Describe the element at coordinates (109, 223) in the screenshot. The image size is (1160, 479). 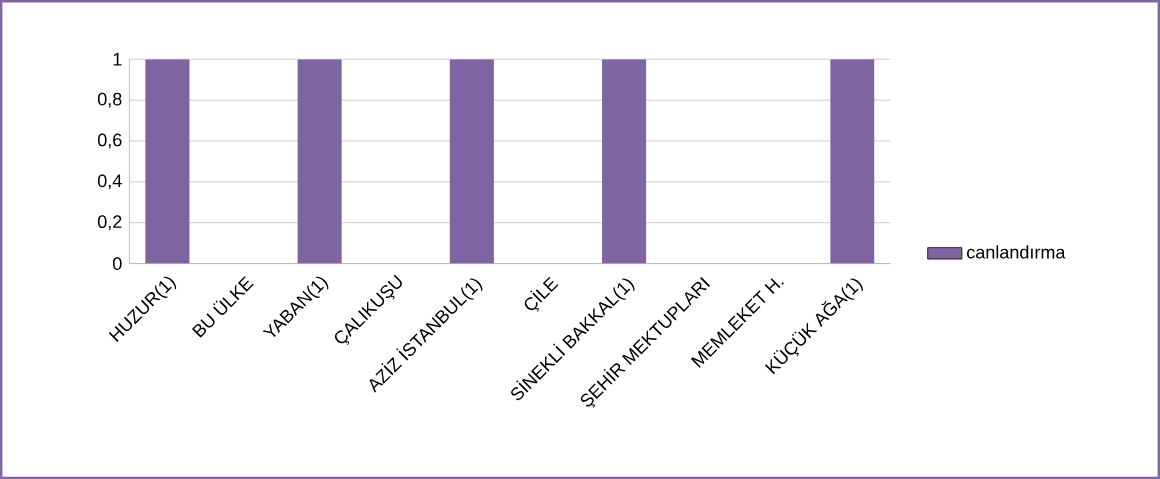
I see `y-tick-label: 0,2` at that location.